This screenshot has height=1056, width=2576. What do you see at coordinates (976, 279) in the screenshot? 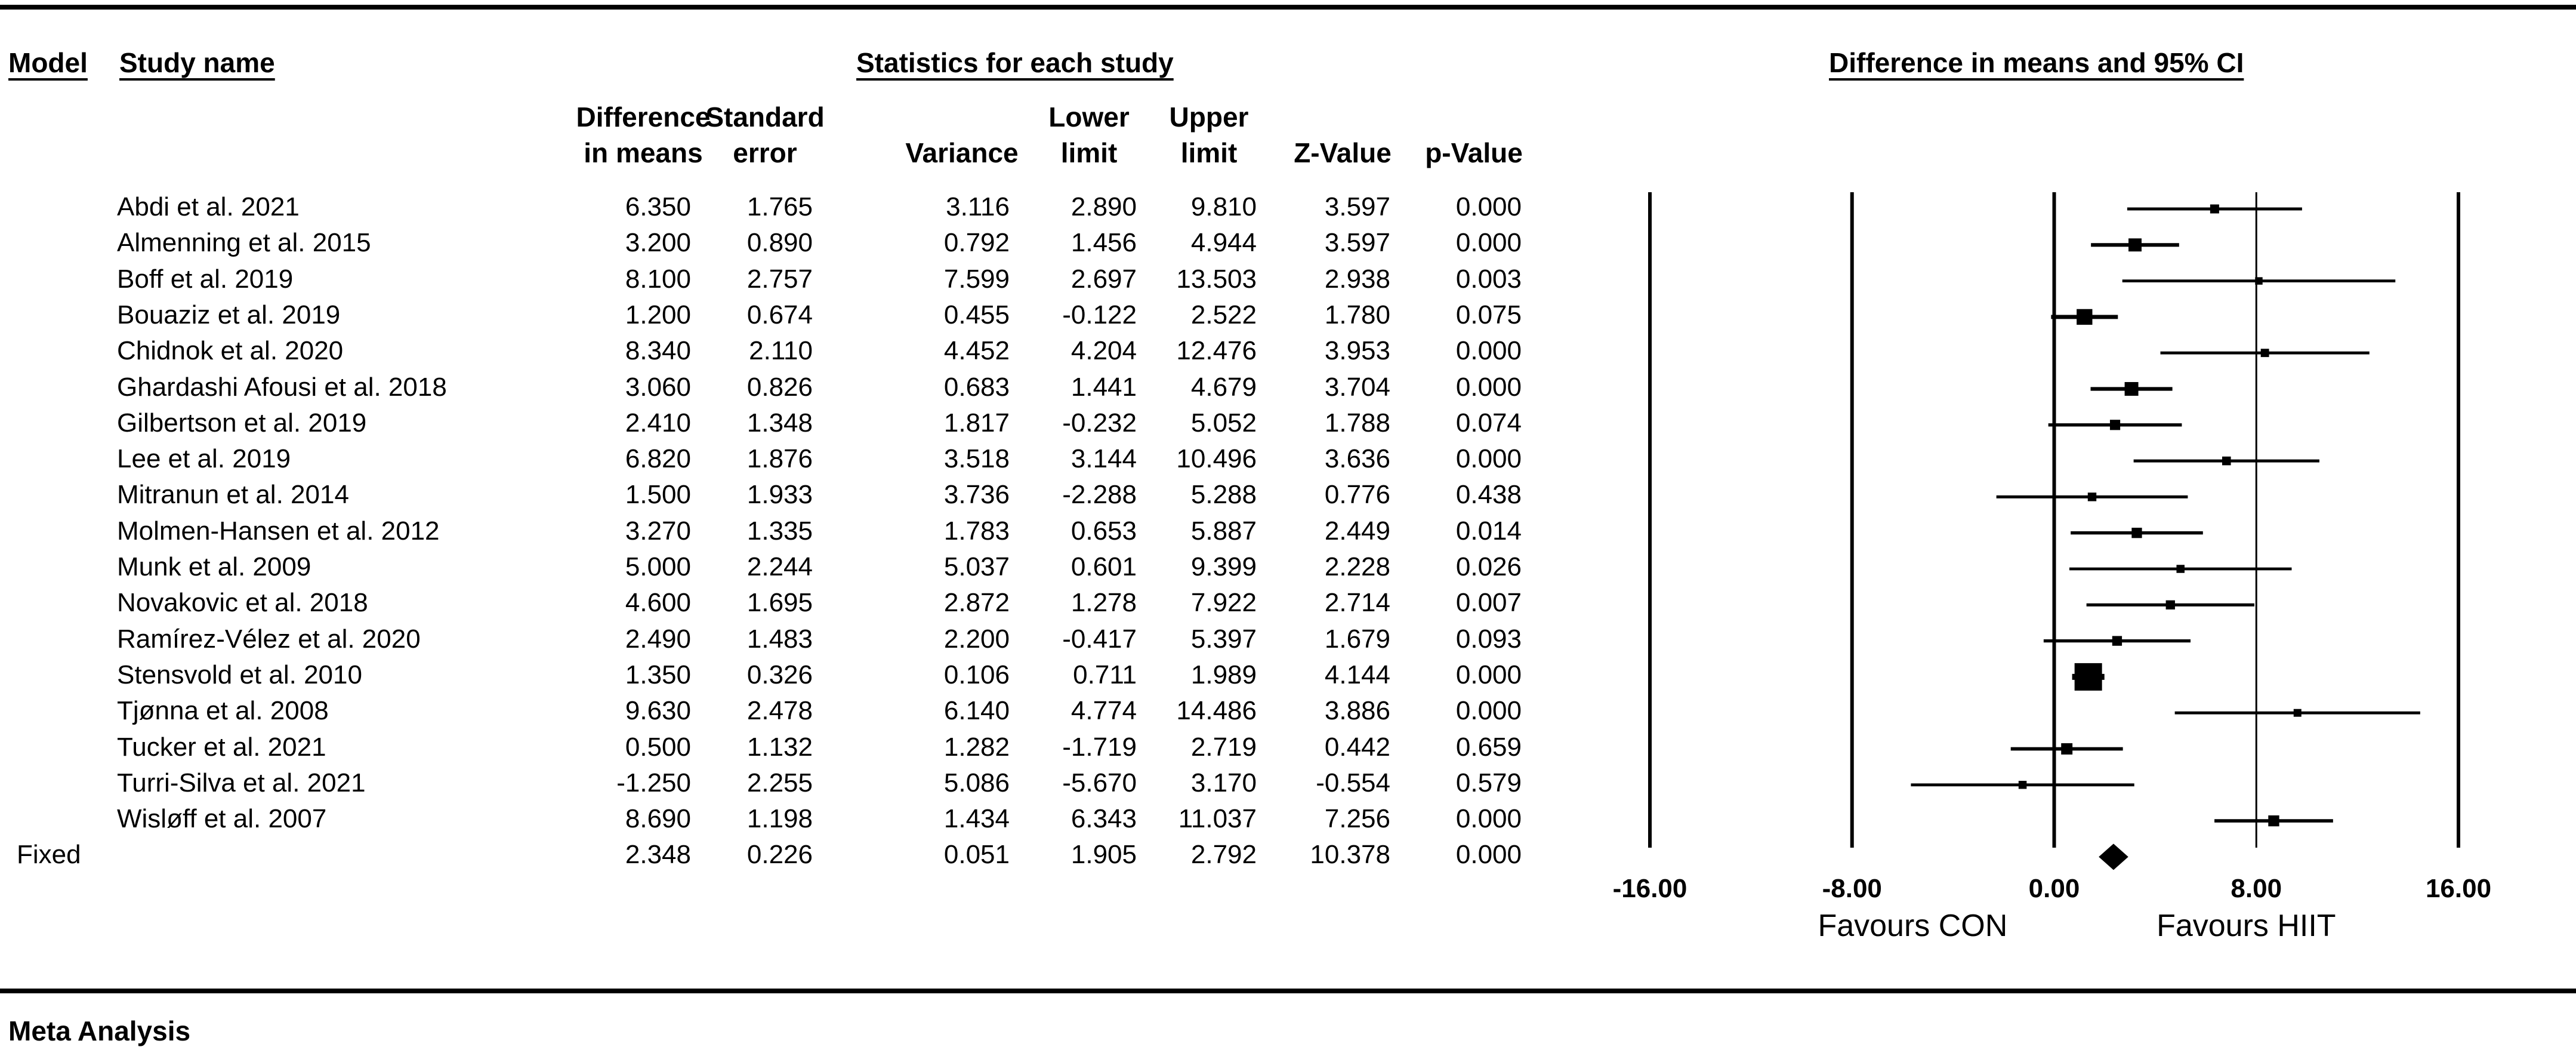
I see `cell-var: 7.599` at bounding box center [976, 279].